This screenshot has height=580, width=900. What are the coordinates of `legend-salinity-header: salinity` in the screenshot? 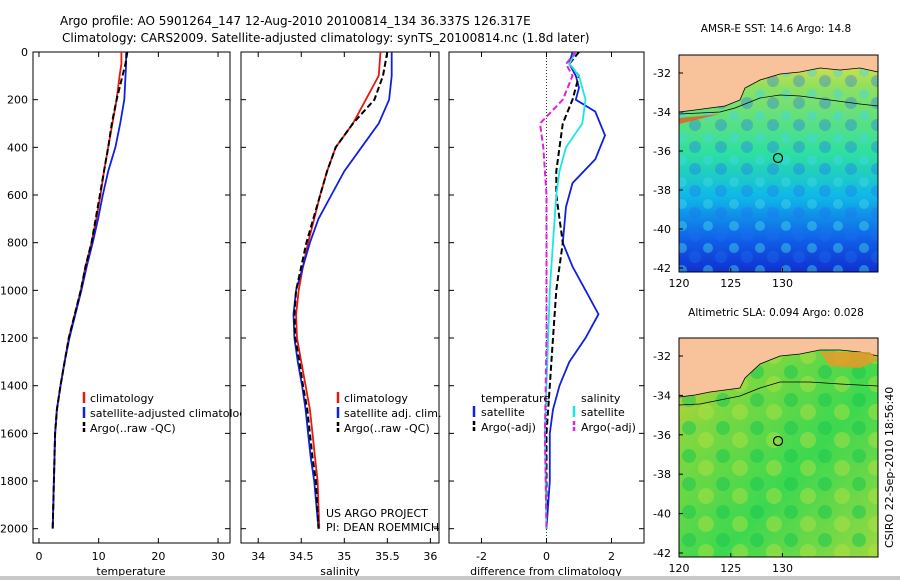 It's located at (601, 398).